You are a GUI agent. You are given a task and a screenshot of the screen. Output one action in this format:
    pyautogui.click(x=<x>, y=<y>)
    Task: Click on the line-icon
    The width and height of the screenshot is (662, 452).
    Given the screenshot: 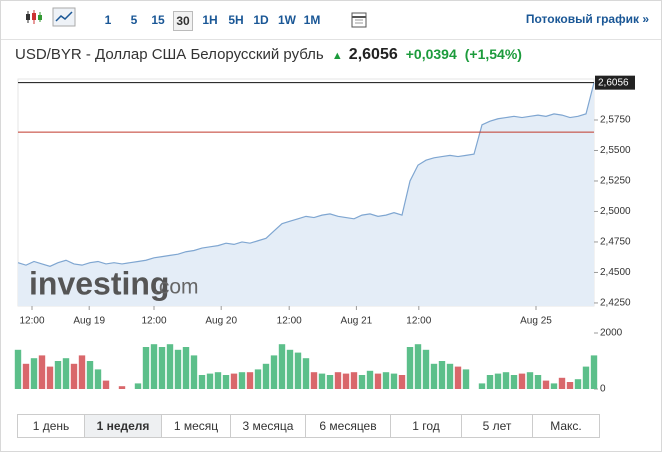 What is the action you would take?
    pyautogui.click(x=64, y=17)
    